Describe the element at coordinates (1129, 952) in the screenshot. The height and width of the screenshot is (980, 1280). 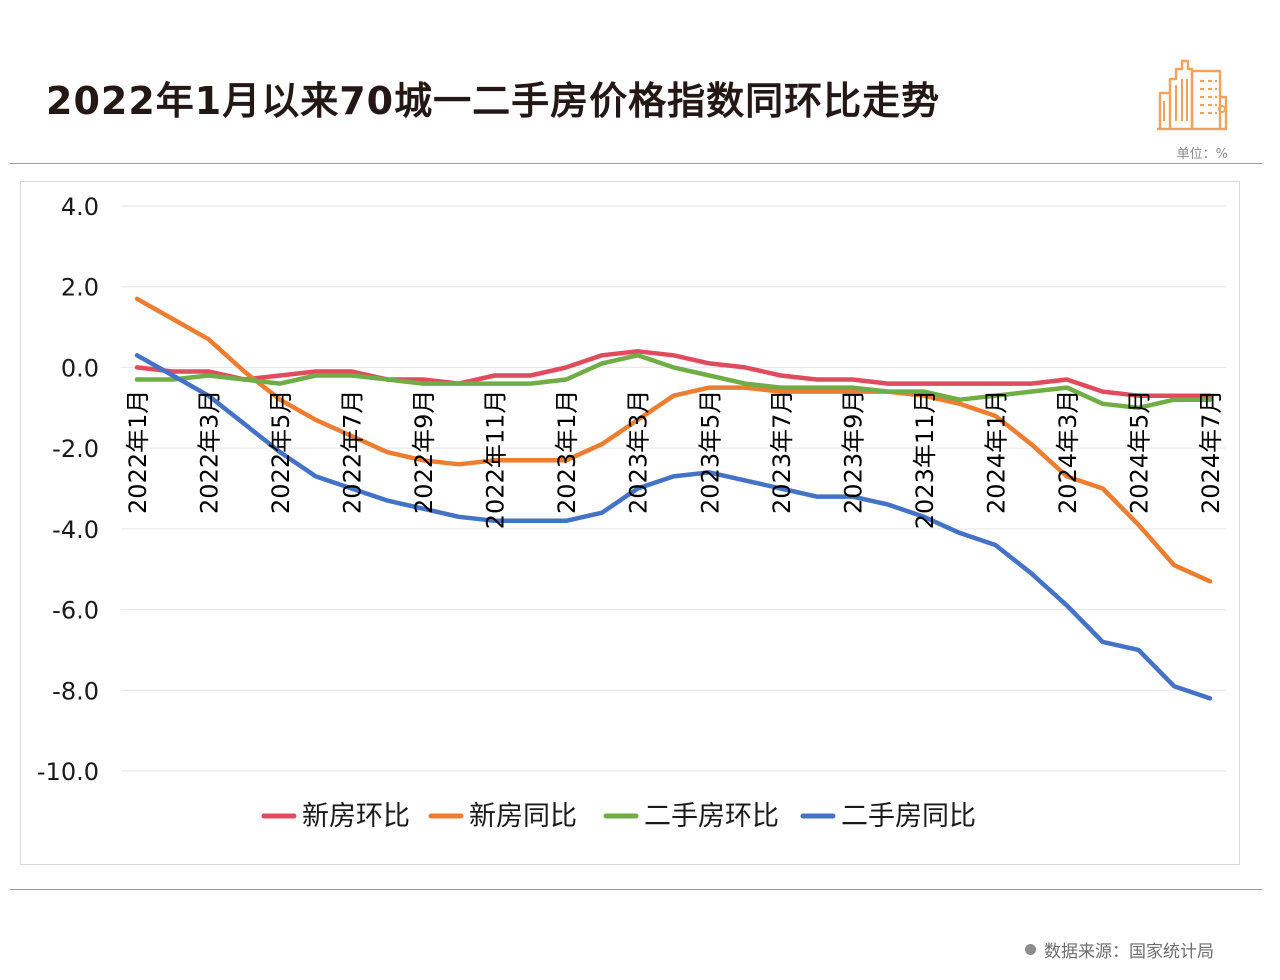
I see `source-label: 数据来源：国家统计局` at that location.